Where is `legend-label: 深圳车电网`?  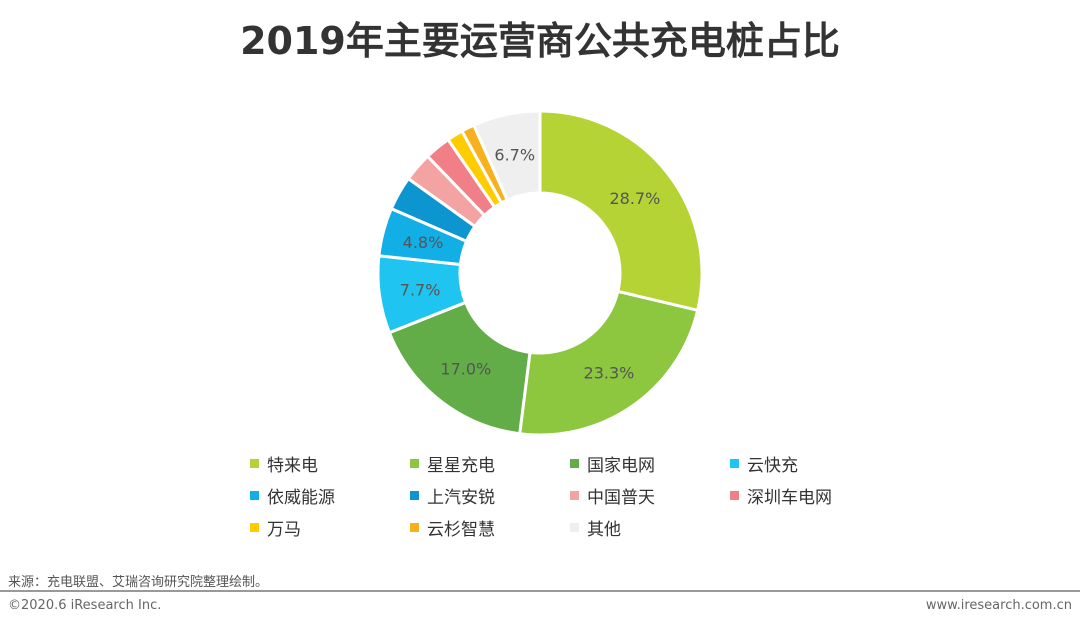
legend-label: 深圳车电网 is located at coordinates (789, 497).